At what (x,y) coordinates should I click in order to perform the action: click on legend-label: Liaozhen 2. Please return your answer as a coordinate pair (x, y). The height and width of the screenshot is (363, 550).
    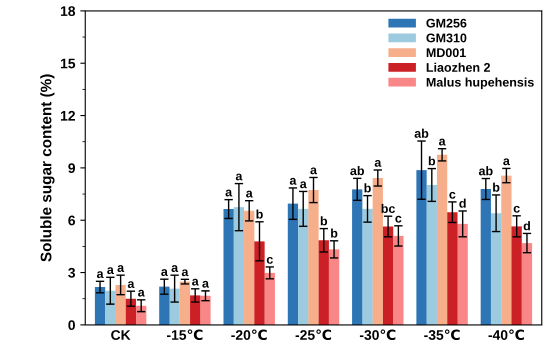
    Looking at the image, I should click on (458, 67).